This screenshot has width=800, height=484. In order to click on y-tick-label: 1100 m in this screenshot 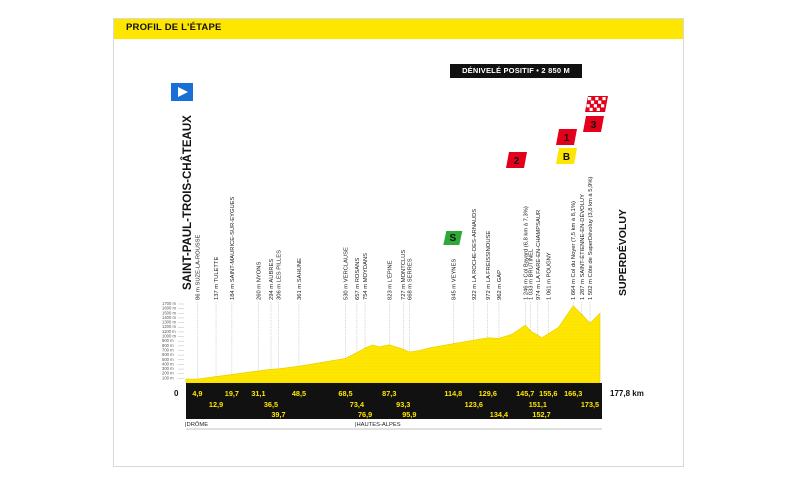, I will do `click(169, 331)`.